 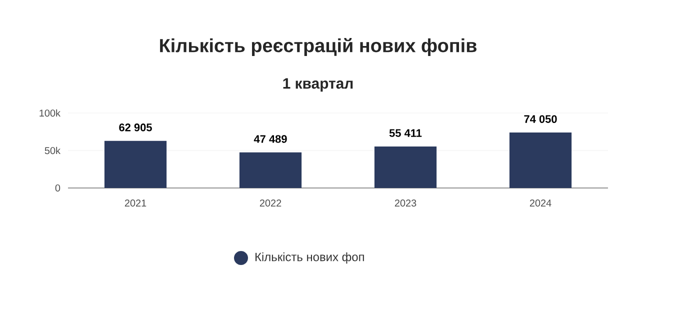 I want to click on y-tick-label: 100k, so click(x=50, y=113).